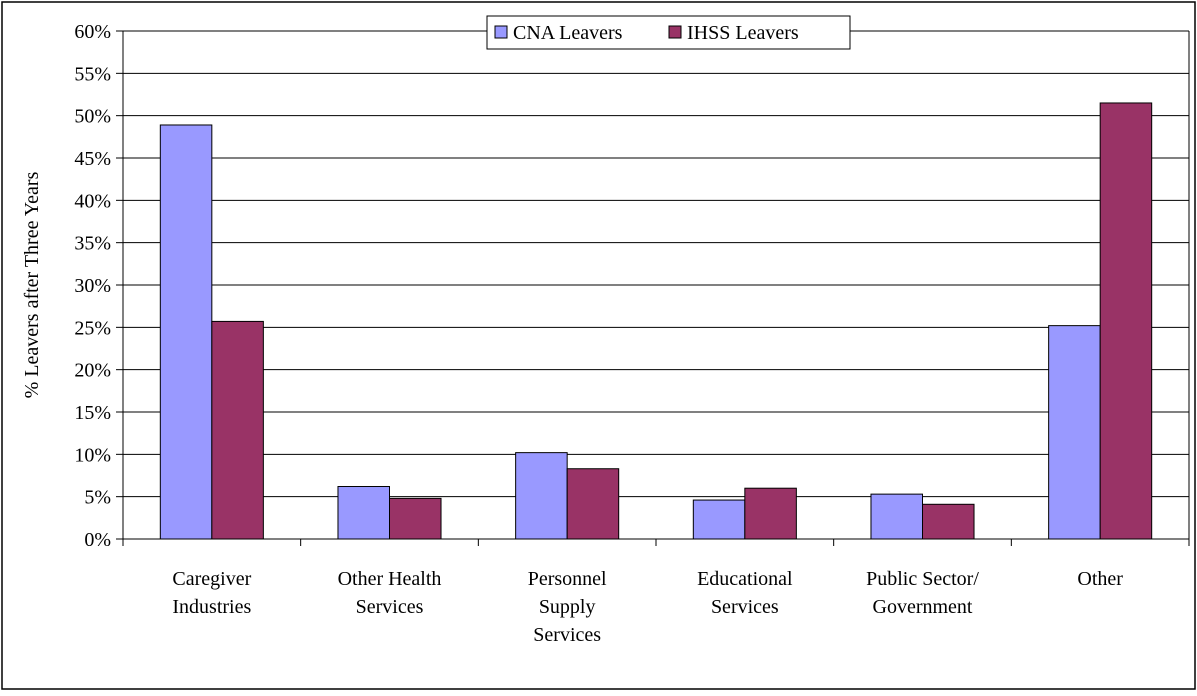  What do you see at coordinates (92, 328) in the screenshot?
I see `y-tick-label: 25%` at bounding box center [92, 328].